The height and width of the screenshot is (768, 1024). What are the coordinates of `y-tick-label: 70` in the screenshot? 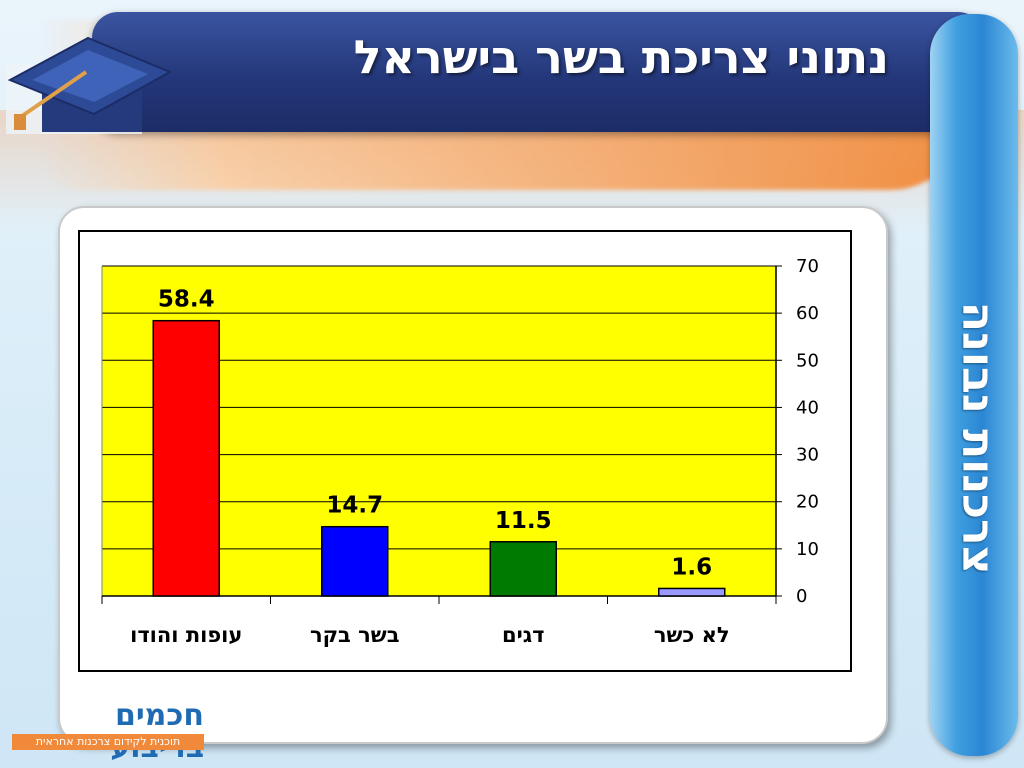 It's located at (807, 266).